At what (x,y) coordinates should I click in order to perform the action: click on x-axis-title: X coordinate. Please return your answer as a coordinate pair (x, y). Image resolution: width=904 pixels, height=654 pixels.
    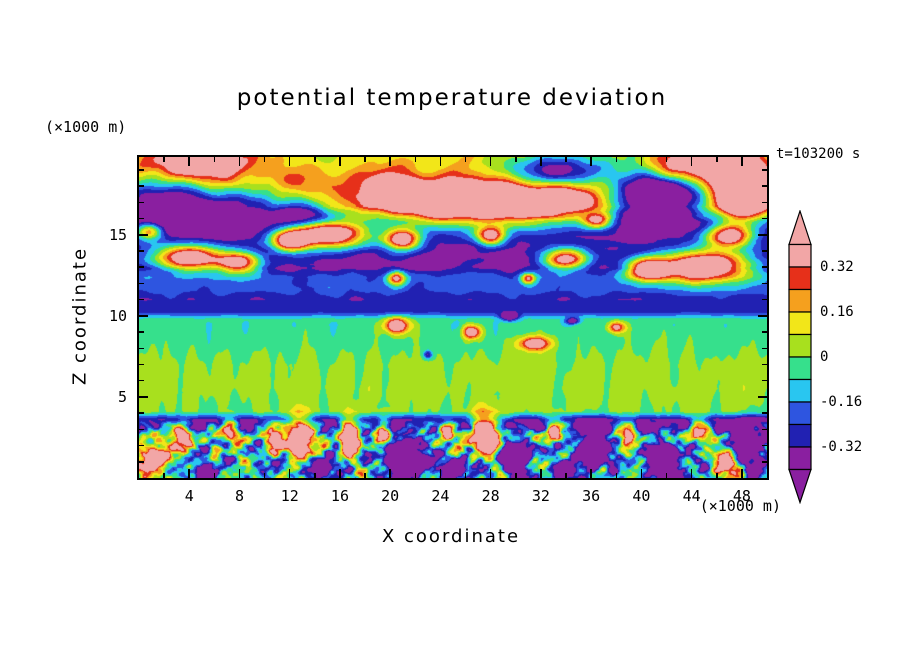
    Looking at the image, I should click on (451, 536).